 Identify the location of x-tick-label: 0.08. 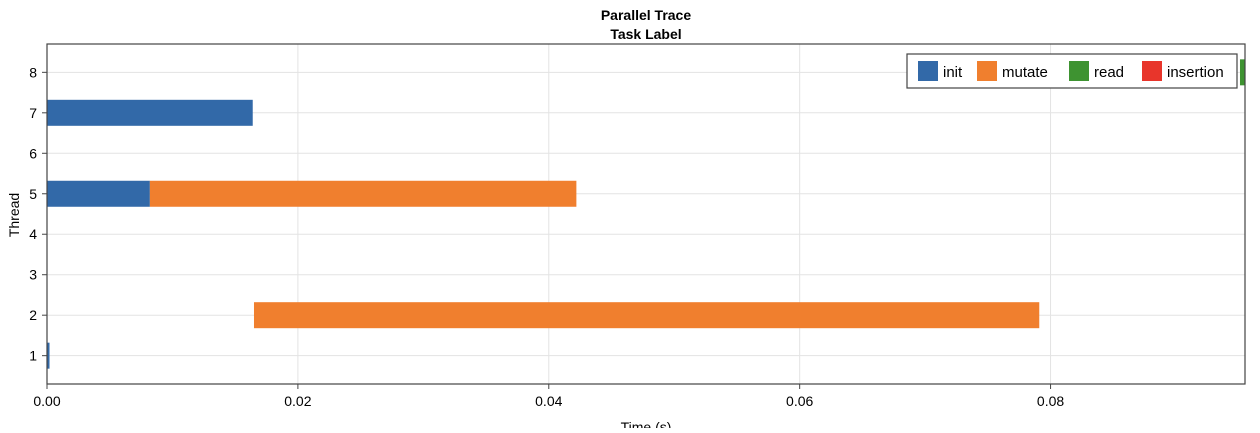
(1050, 401).